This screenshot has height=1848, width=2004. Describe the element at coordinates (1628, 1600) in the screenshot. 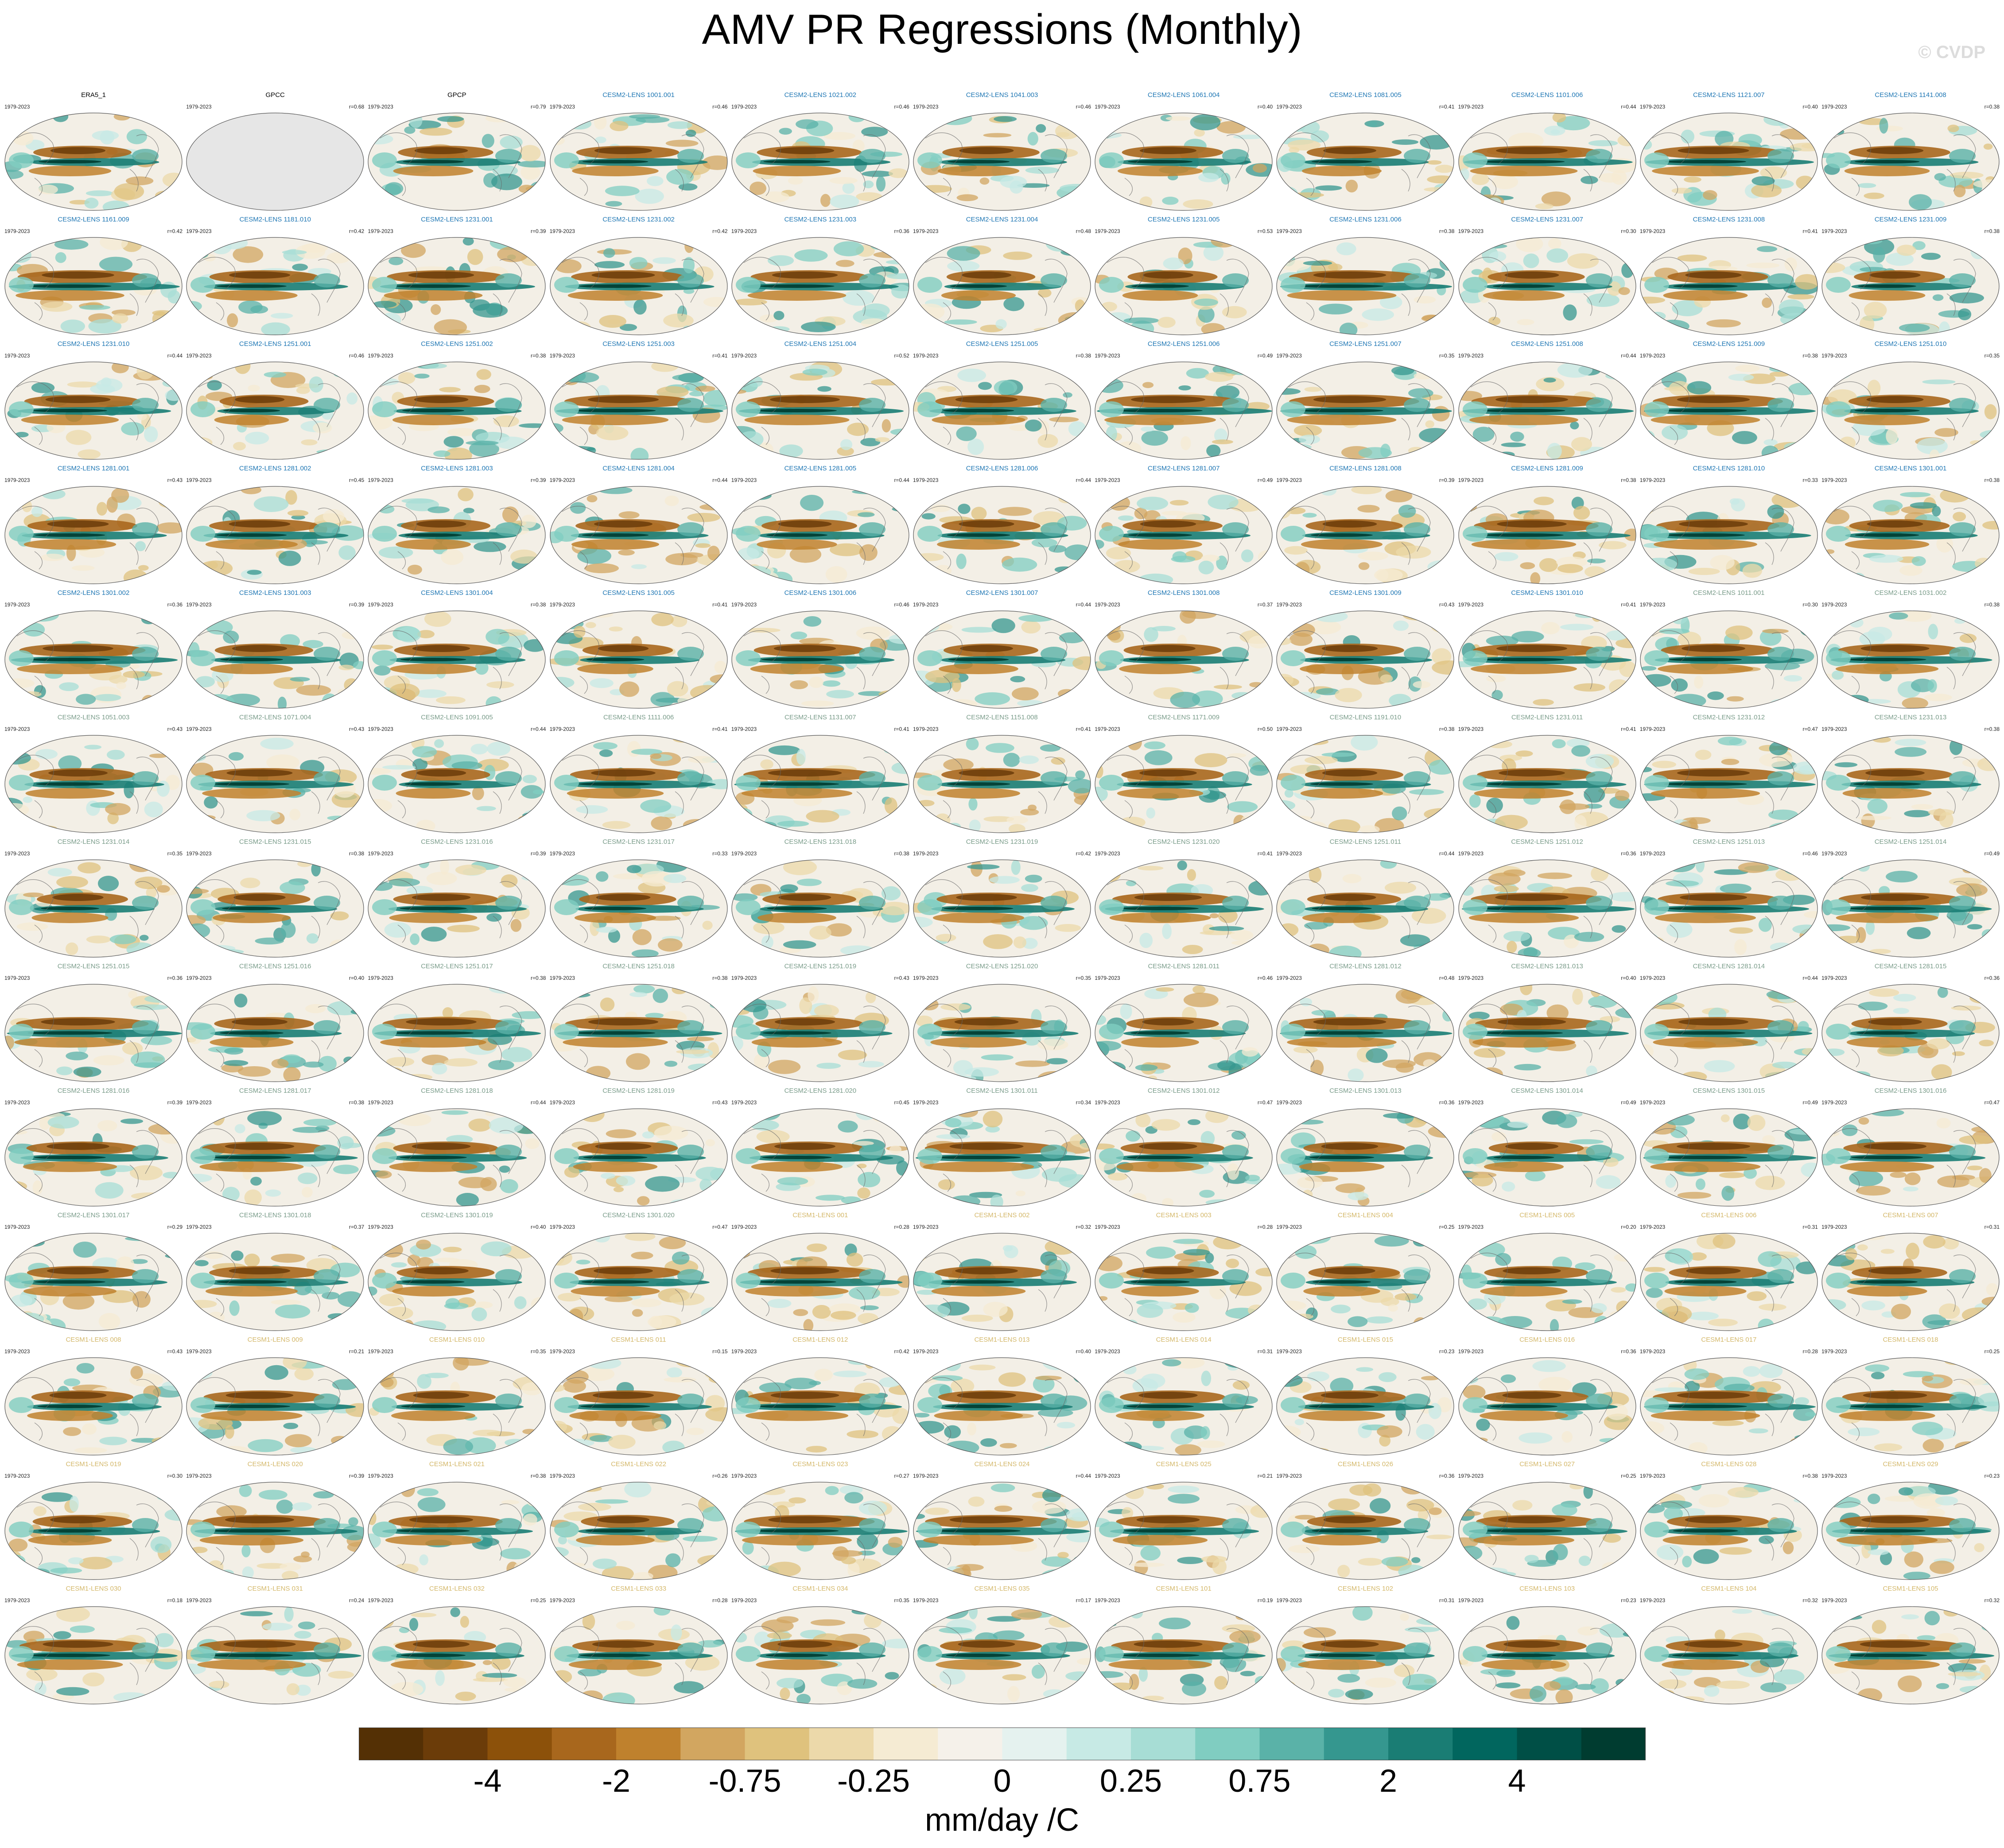

I see `panel-correlation: r=0.23` at that location.